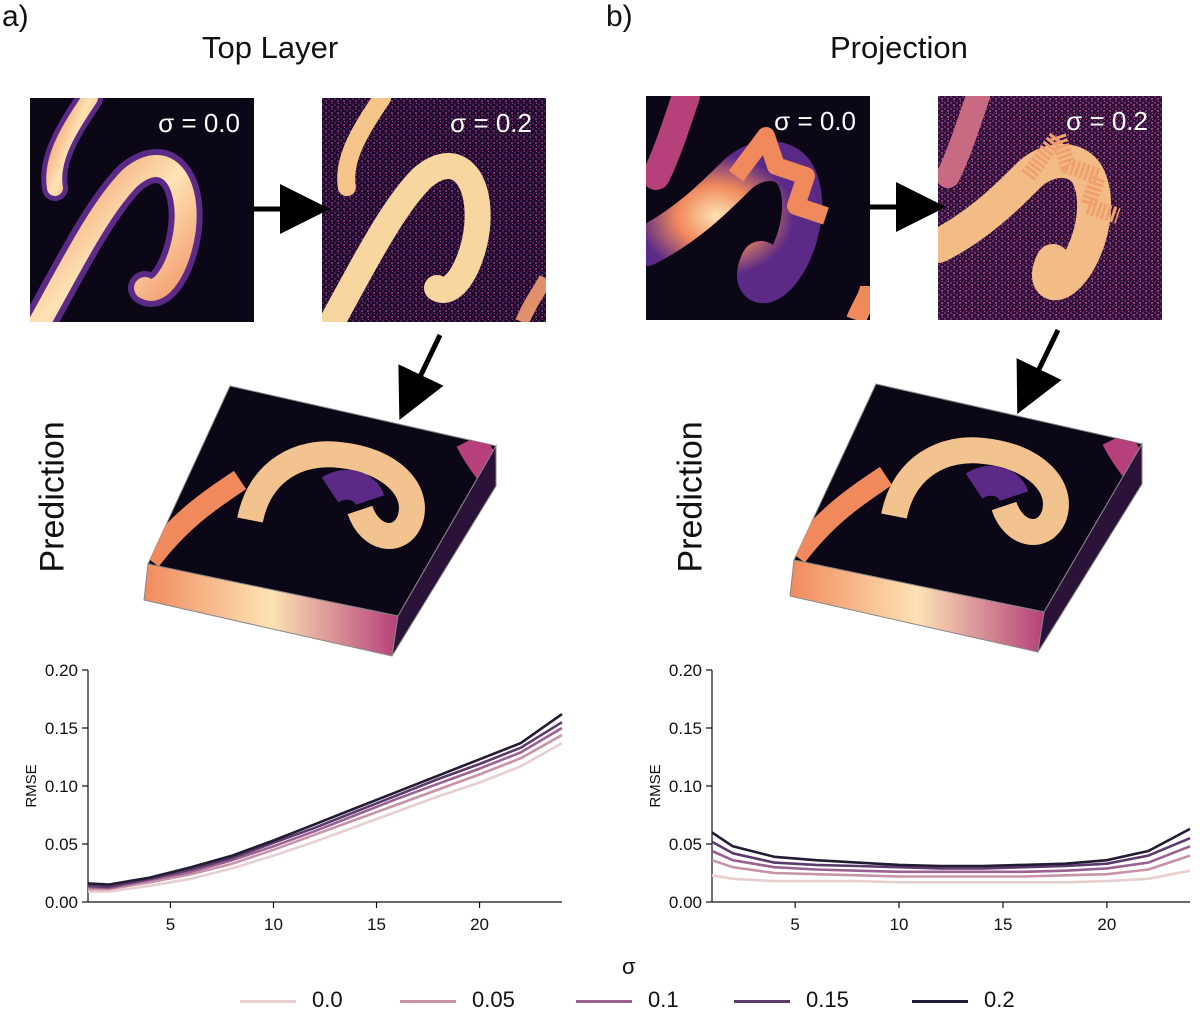 This screenshot has width=1200, height=1022. I want to click on panel-b-prediction-volume, so click(966, 518).